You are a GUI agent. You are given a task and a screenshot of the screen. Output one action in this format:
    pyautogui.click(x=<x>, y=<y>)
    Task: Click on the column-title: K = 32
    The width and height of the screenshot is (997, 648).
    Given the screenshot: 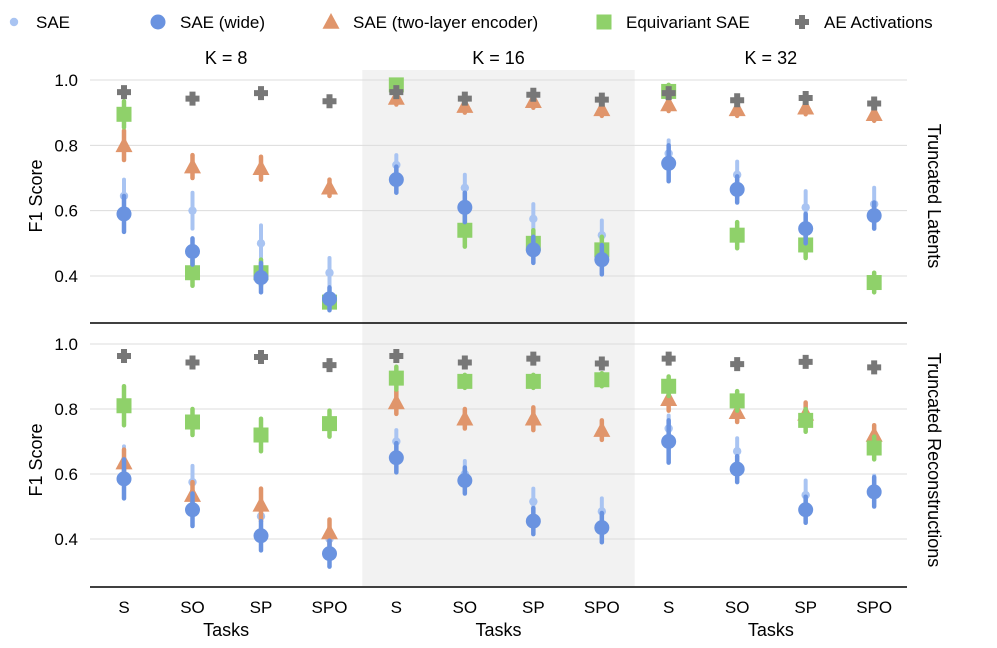 What is the action you would take?
    pyautogui.click(x=771, y=58)
    